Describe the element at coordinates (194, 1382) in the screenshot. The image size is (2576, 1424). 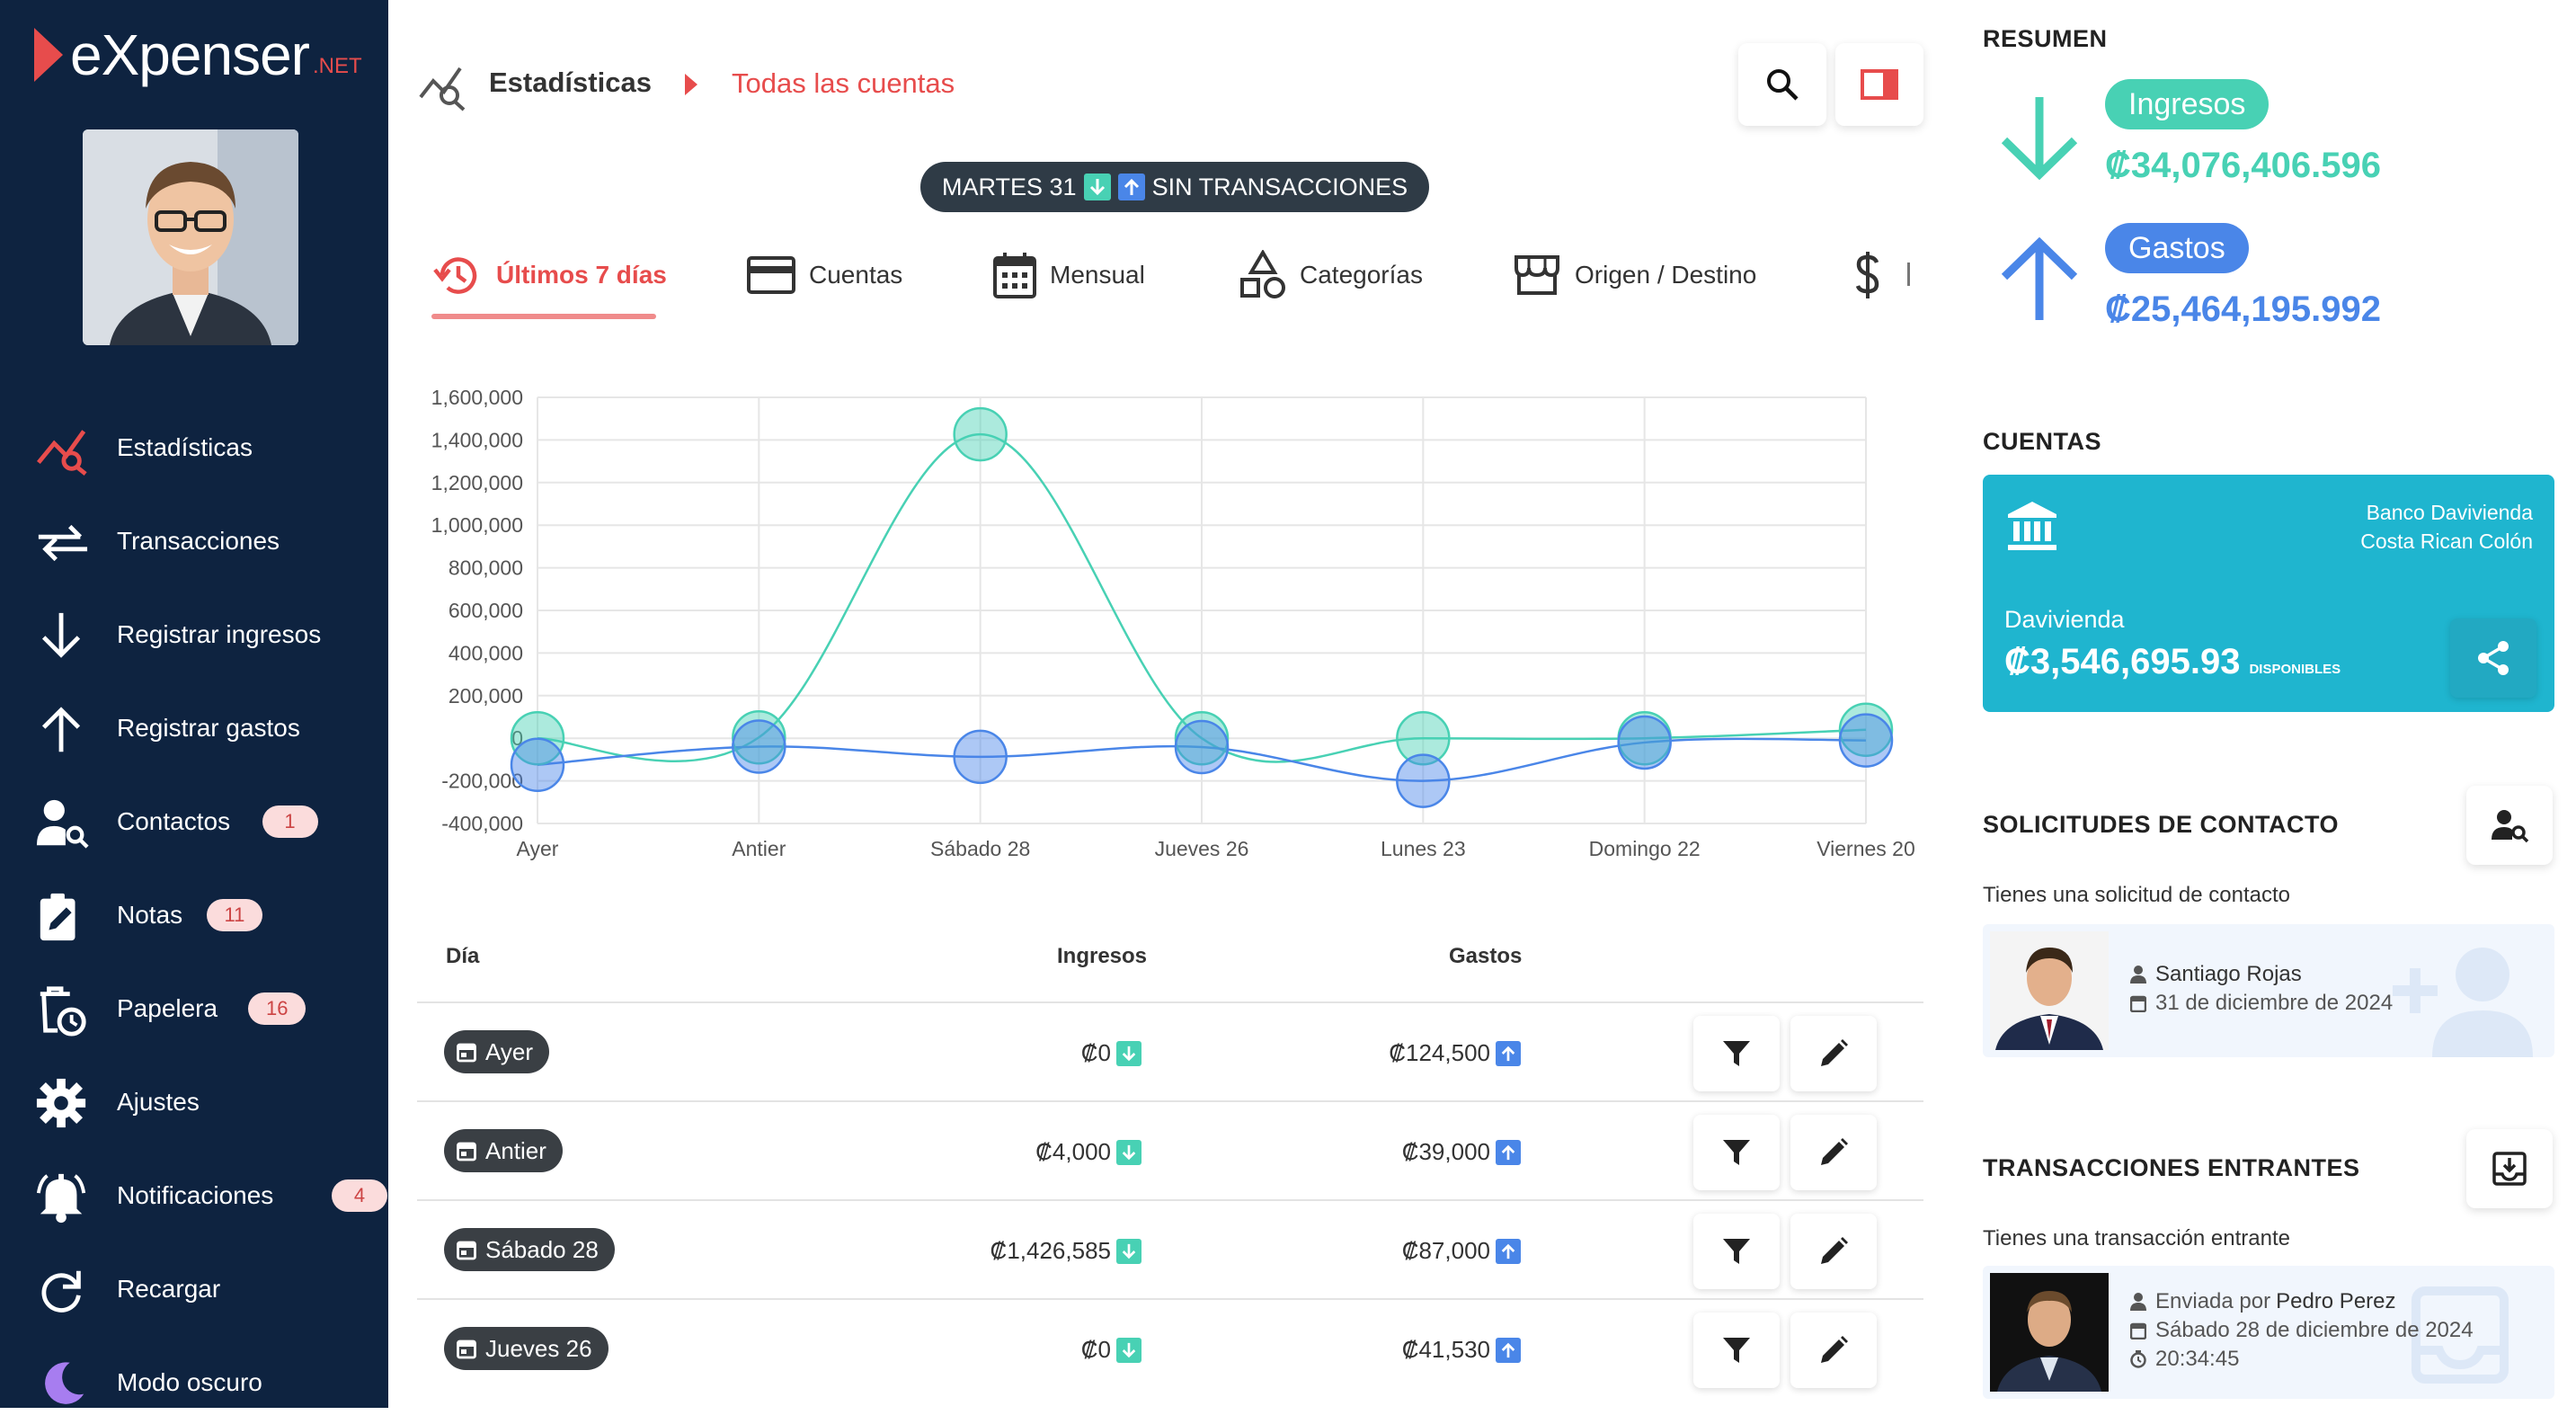
I see `sidebar-item-moon: Modo oscuro` at that location.